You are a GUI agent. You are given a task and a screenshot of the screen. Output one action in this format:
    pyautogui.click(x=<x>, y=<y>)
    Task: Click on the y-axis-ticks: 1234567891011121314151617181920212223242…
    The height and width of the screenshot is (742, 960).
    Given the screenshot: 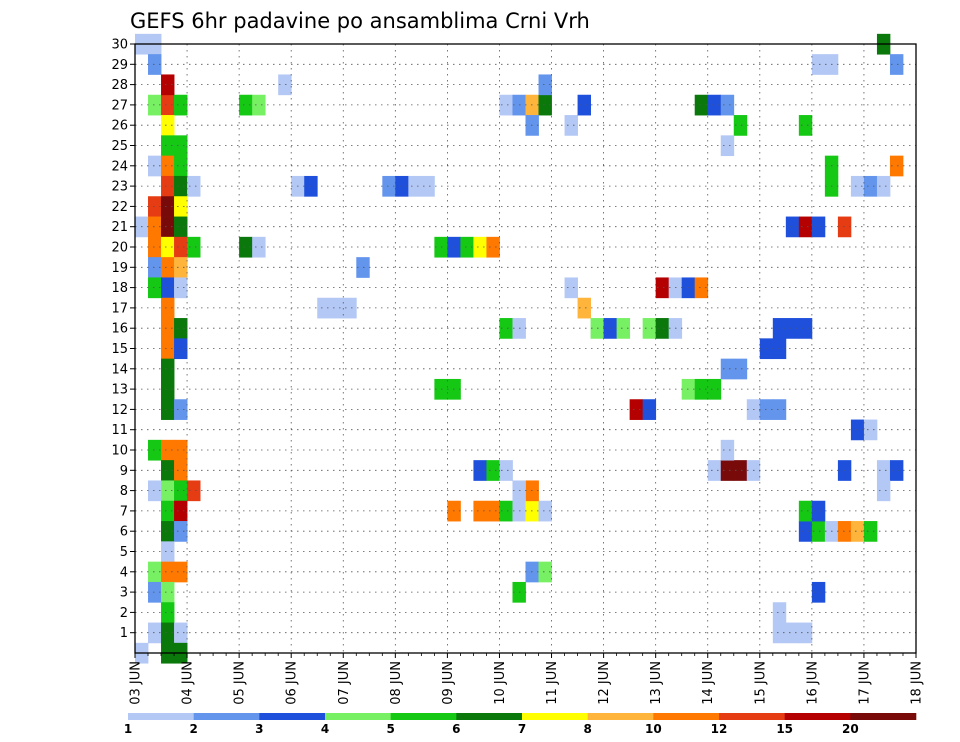 What is the action you would take?
    pyautogui.click(x=123, y=339)
    